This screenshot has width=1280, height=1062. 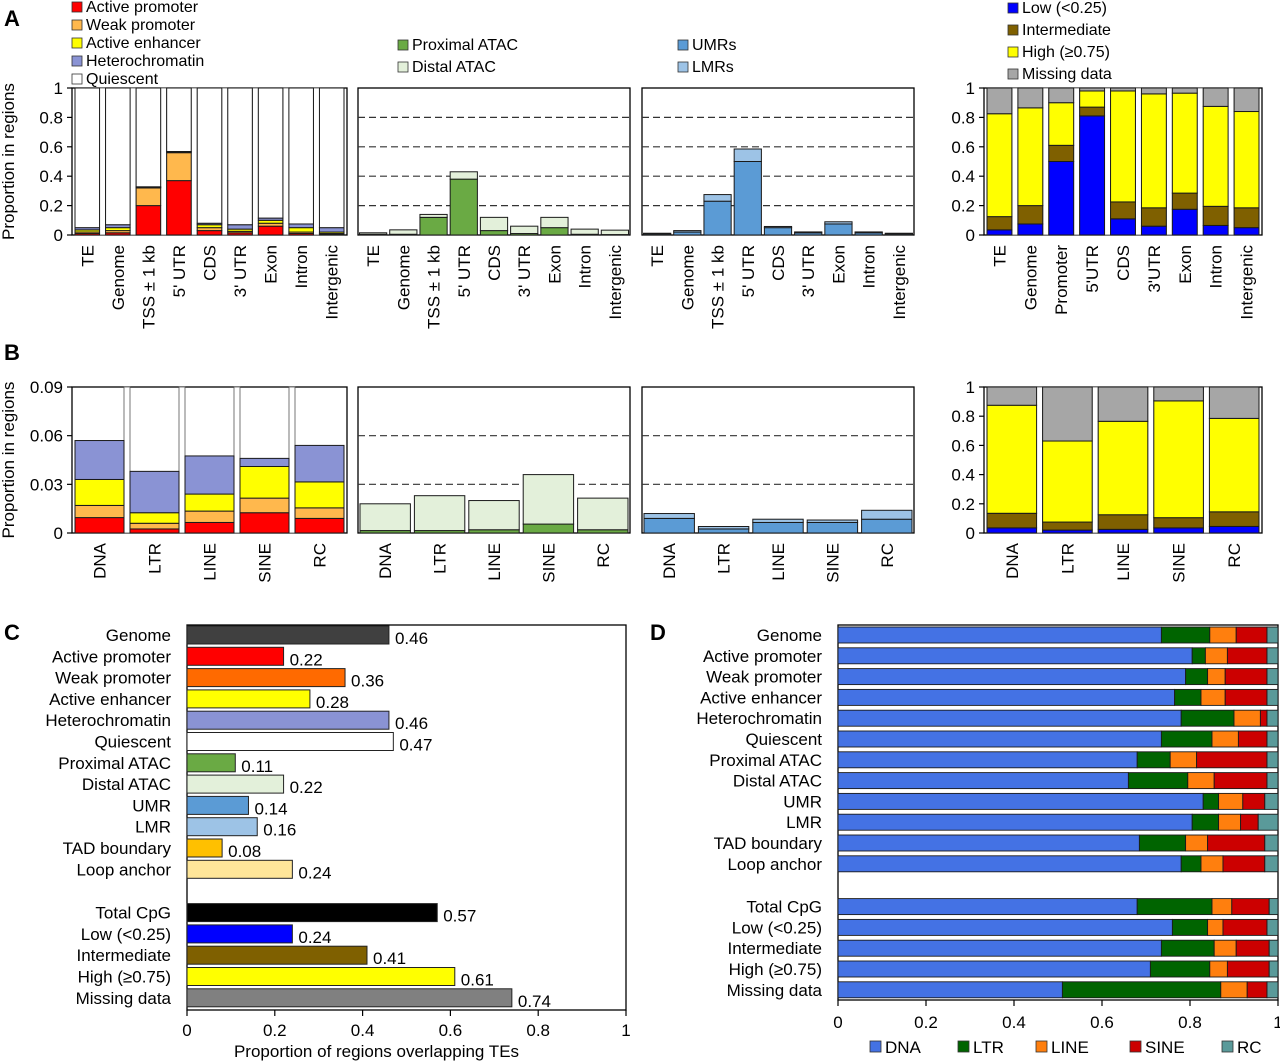 I want to click on d-x-tick-label: 1, so click(x=1276, y=1022).